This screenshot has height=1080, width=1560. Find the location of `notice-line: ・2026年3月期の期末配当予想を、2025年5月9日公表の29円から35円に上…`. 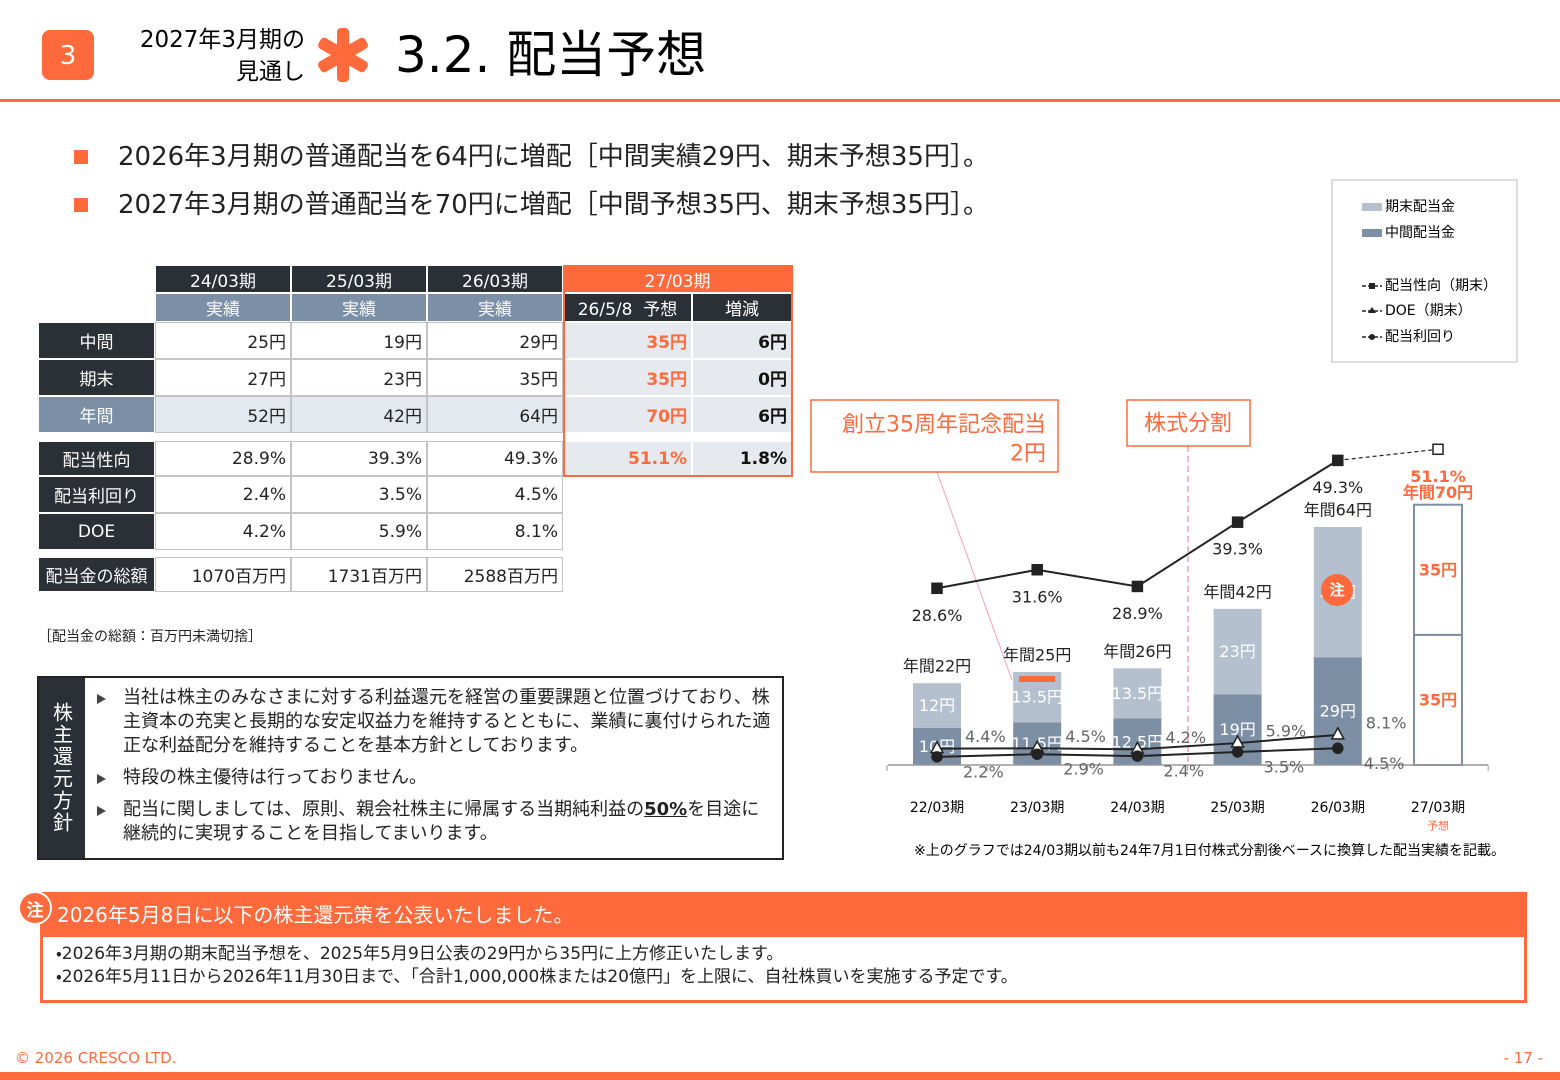

notice-line: ・2026年3月期の期末配当予想を、2025年5月9日公表の29円から35円に上… is located at coordinates (420, 954).